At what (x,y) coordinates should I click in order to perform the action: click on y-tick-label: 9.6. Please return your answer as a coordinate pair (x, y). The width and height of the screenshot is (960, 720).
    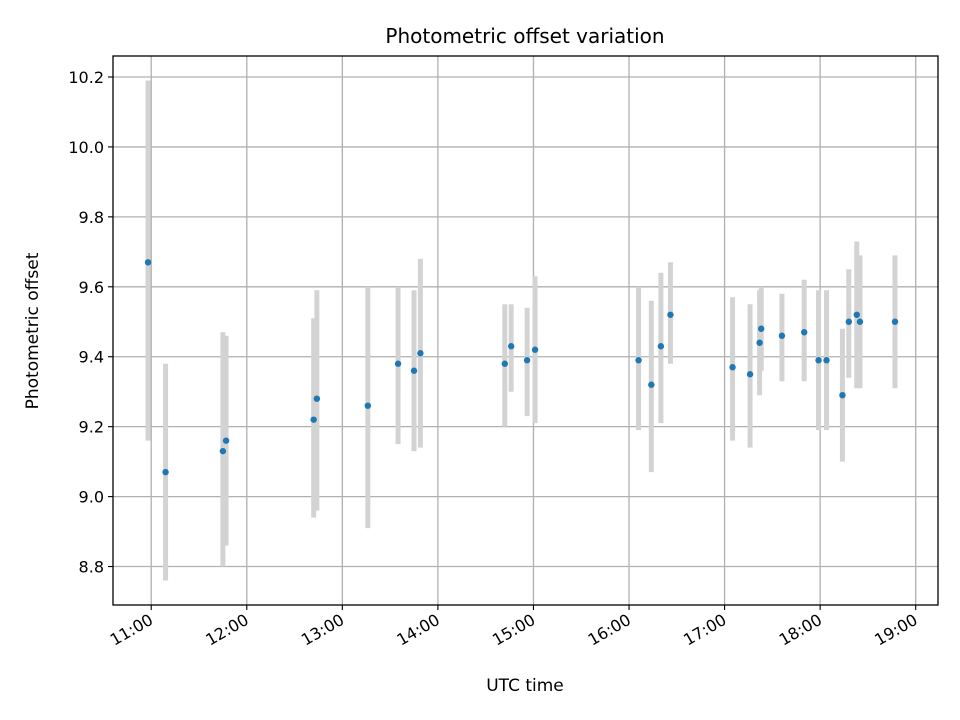
    Looking at the image, I should click on (91, 287).